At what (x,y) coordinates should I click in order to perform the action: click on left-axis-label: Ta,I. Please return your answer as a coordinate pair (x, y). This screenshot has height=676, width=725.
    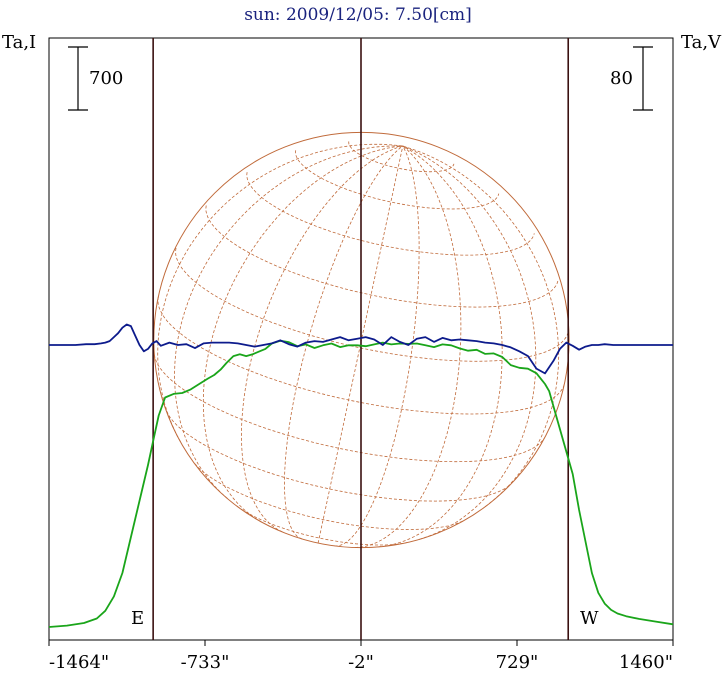
    Looking at the image, I should click on (19, 42).